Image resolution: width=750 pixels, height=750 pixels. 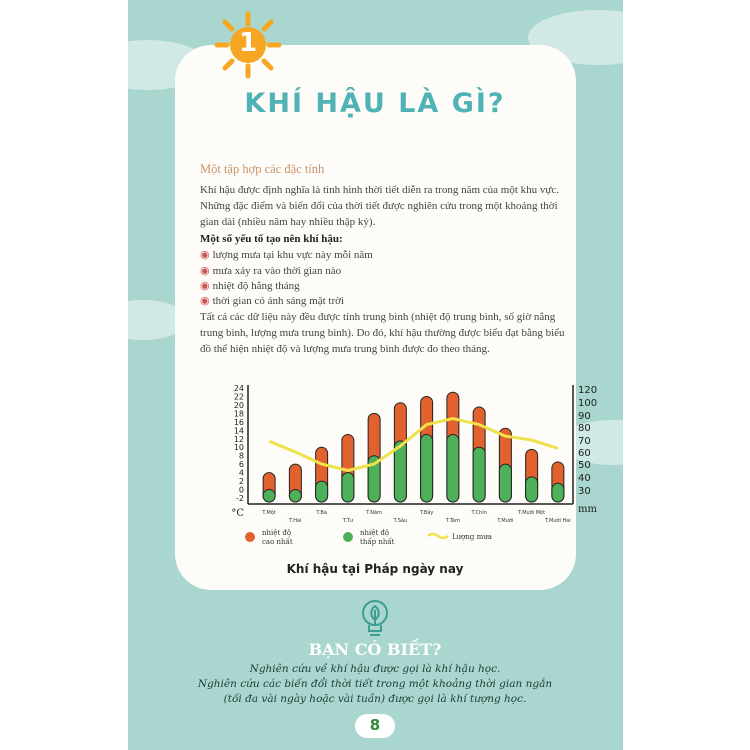 What do you see at coordinates (241, 464) in the screenshot?
I see `left-tick-label: 6` at bounding box center [241, 464].